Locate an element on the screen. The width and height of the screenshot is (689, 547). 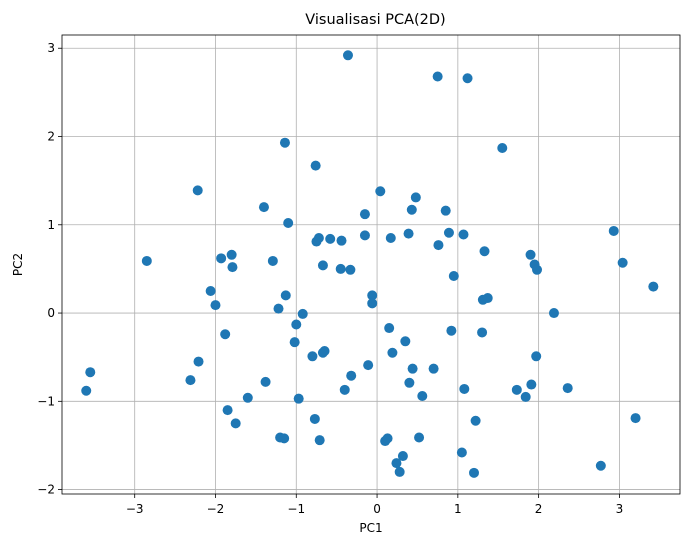
y-axis-label: PC2 is located at coordinates (18, 264).